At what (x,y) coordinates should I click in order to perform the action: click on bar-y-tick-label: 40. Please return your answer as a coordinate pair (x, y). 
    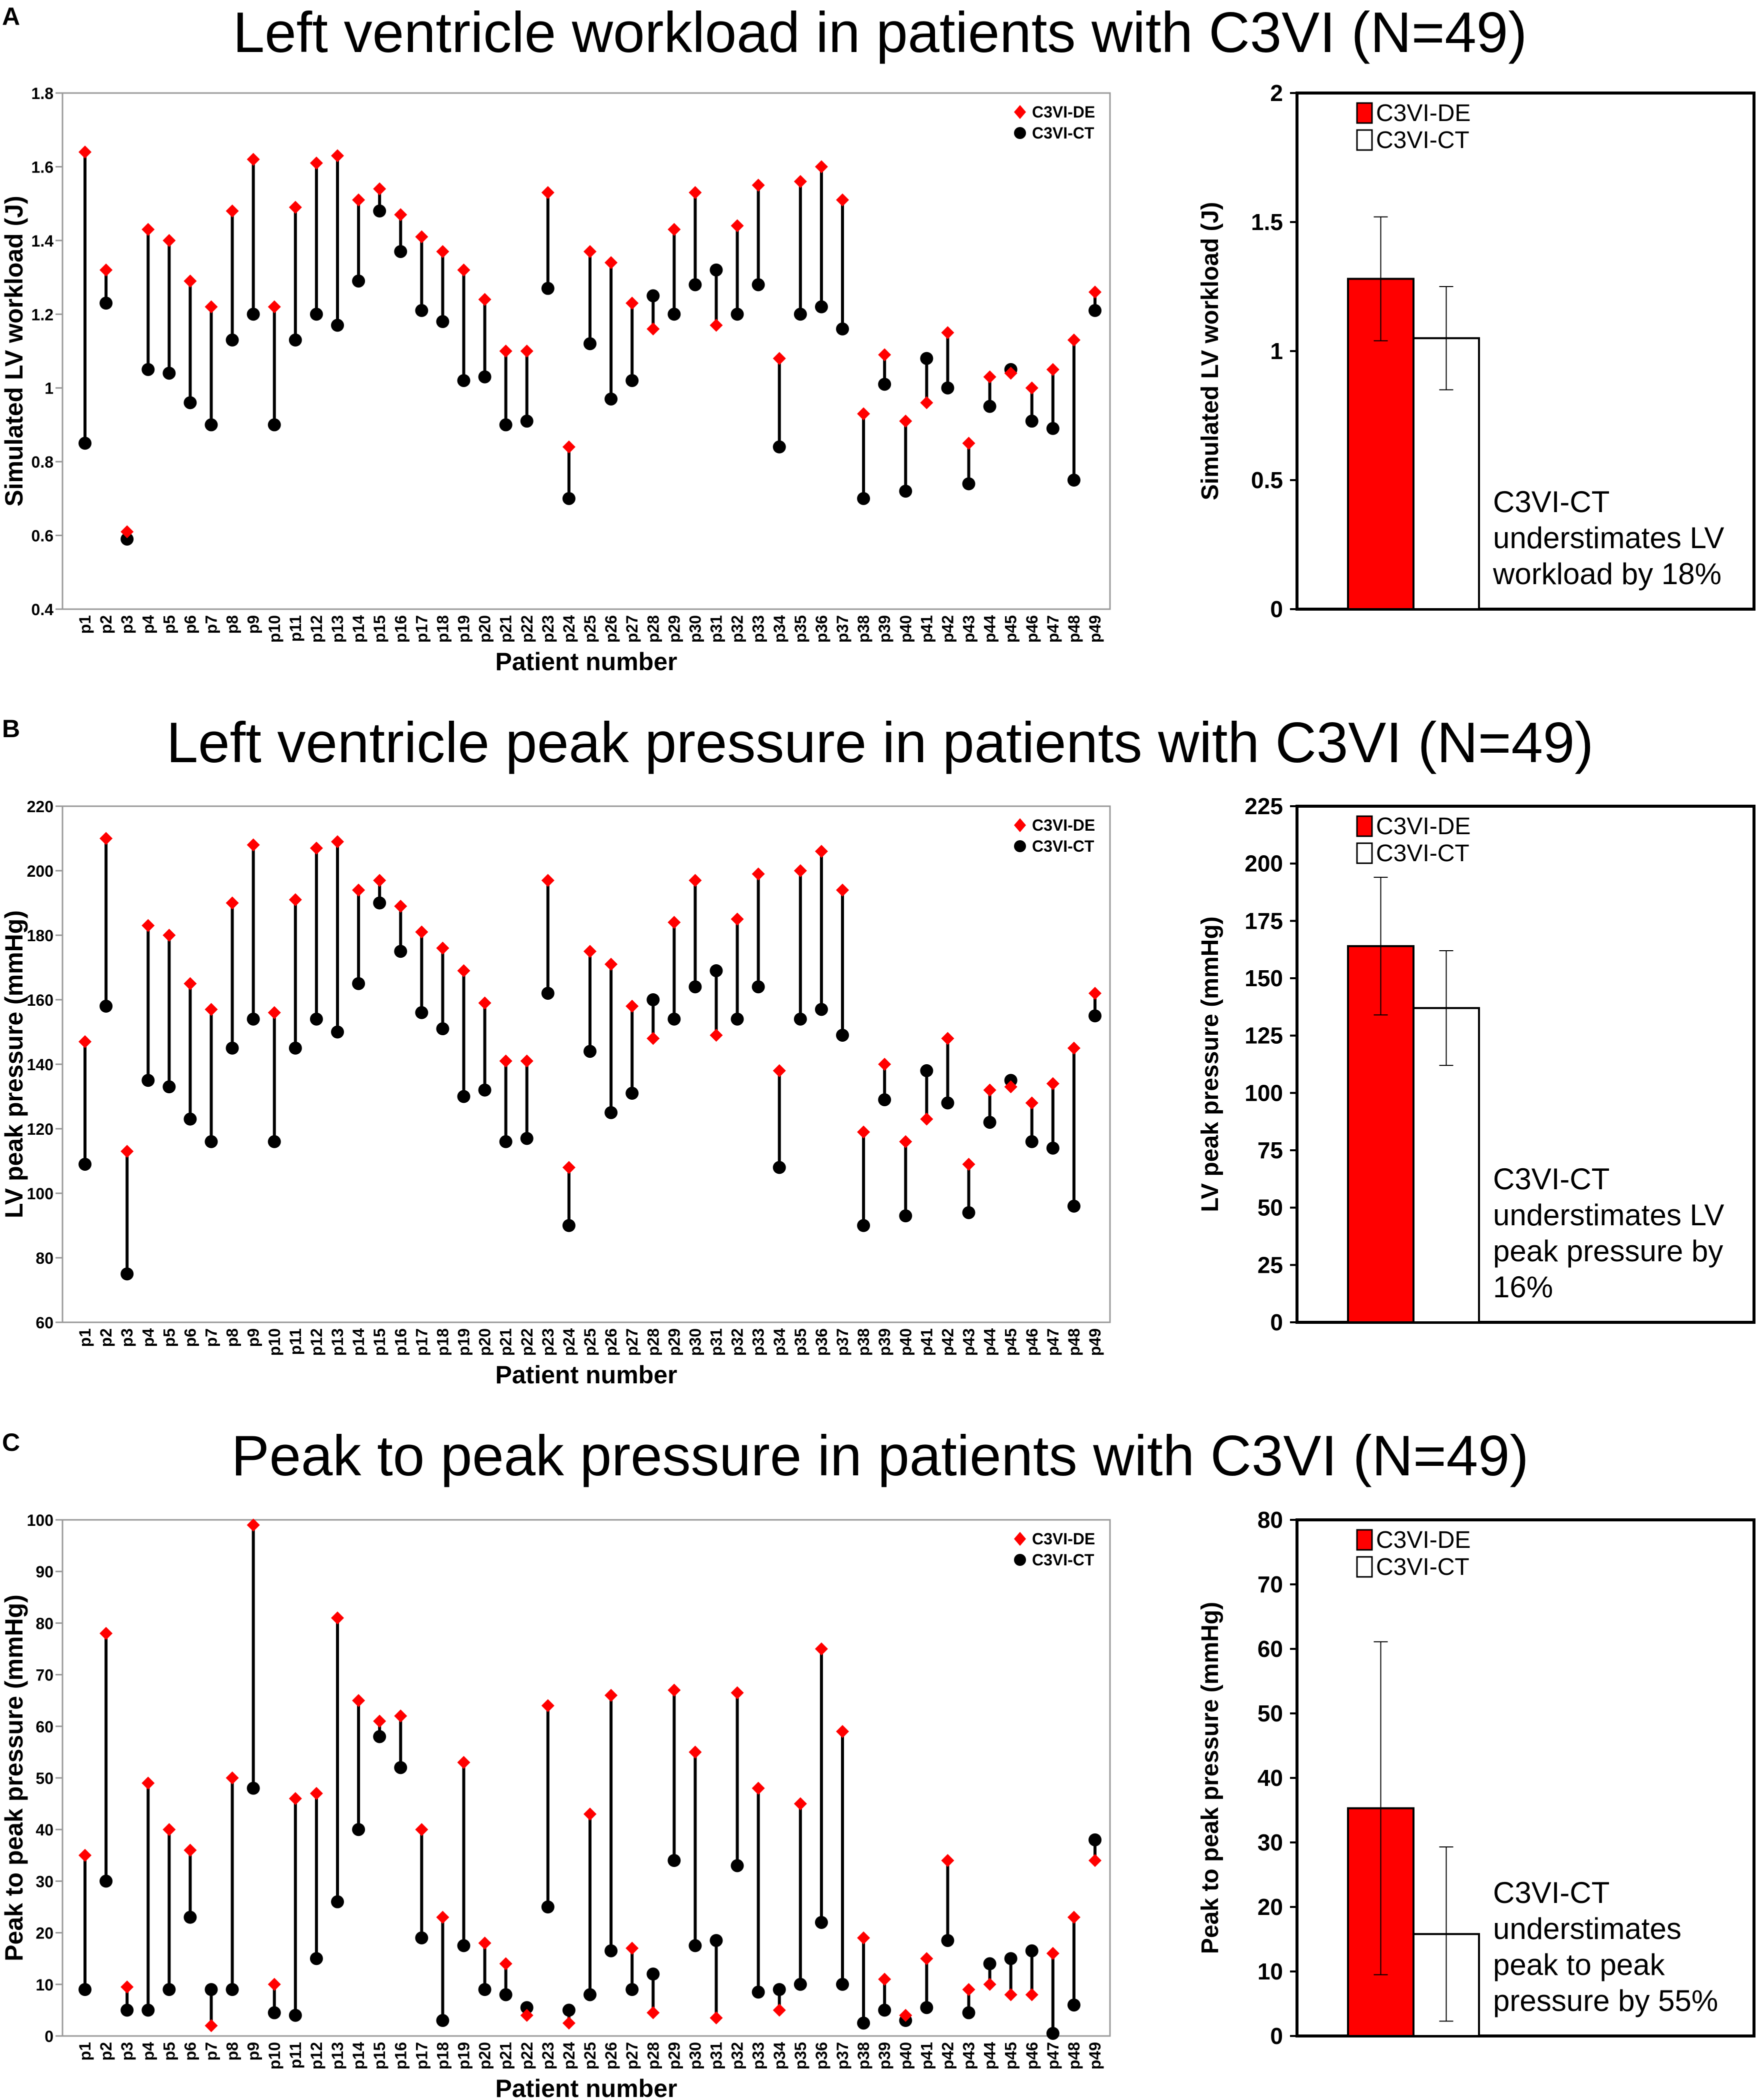
    Looking at the image, I should click on (1270, 1778).